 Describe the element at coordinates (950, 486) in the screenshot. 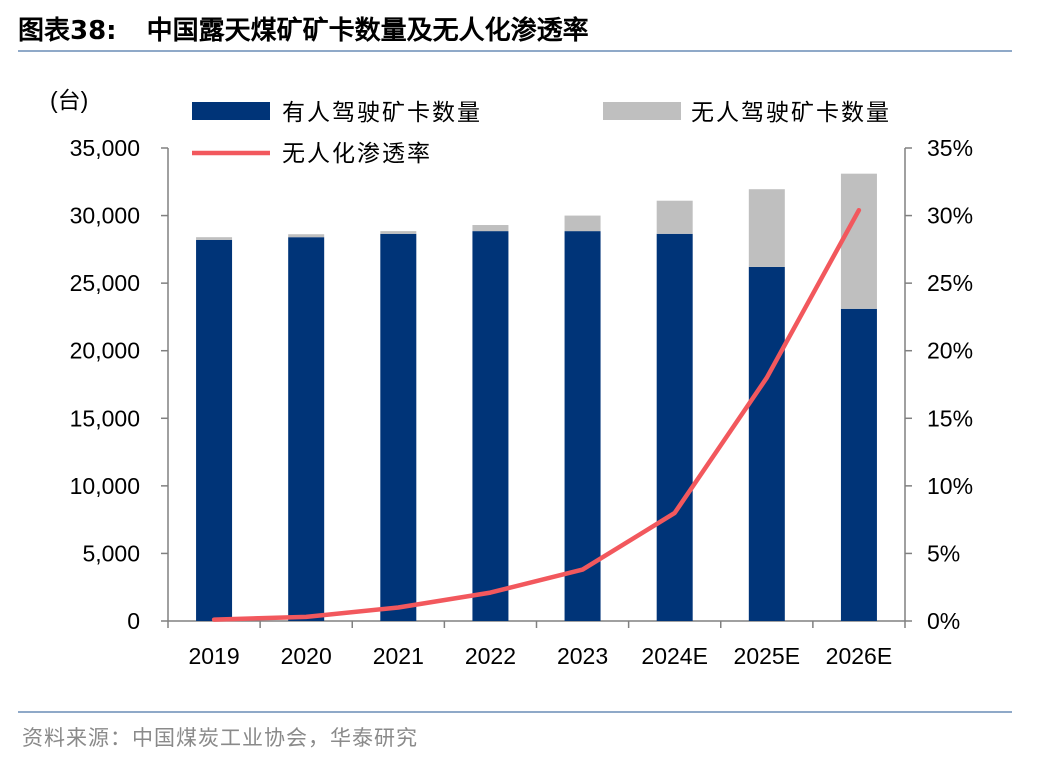

I see `right-tick-label: 10%` at that location.